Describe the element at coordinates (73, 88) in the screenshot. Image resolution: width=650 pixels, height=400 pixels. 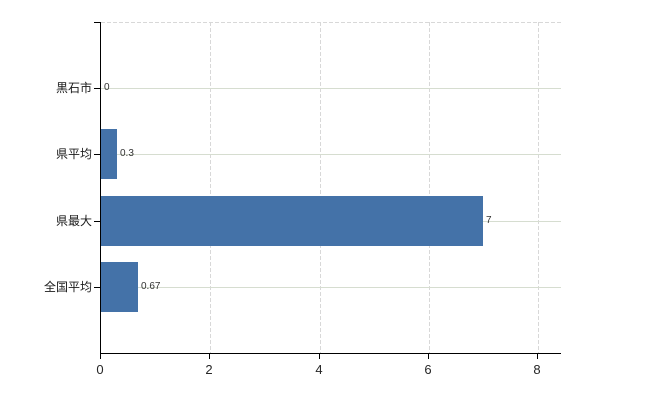
I see `y-category-label: 黒石市` at that location.